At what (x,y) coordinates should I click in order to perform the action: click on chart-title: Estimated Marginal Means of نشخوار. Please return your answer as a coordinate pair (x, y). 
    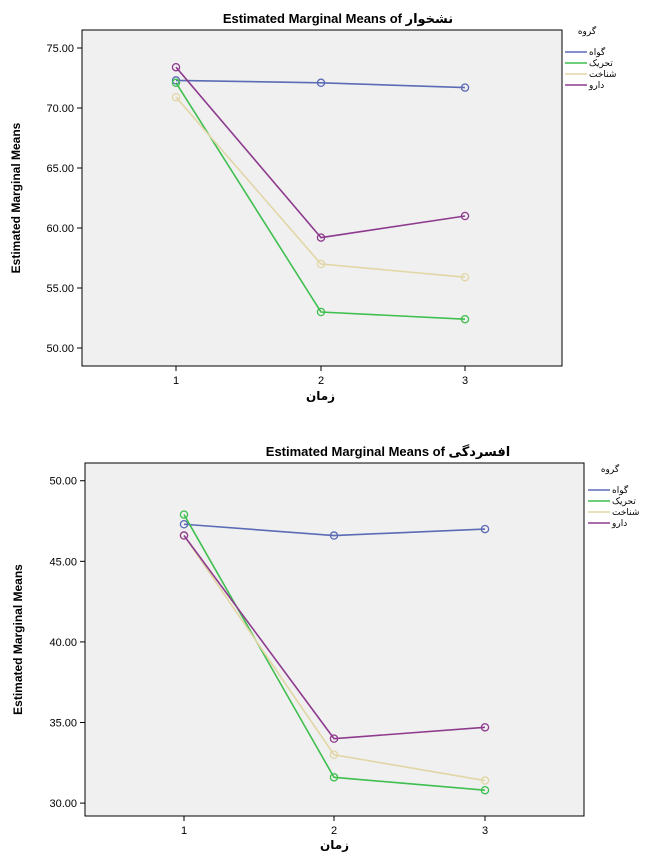
    Looking at the image, I should click on (338, 18).